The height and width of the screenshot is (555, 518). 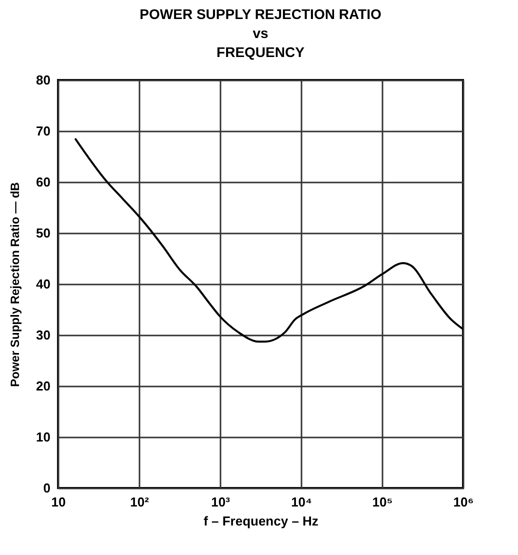 What do you see at coordinates (43, 131) in the screenshot?
I see `y-tick-label: 70` at bounding box center [43, 131].